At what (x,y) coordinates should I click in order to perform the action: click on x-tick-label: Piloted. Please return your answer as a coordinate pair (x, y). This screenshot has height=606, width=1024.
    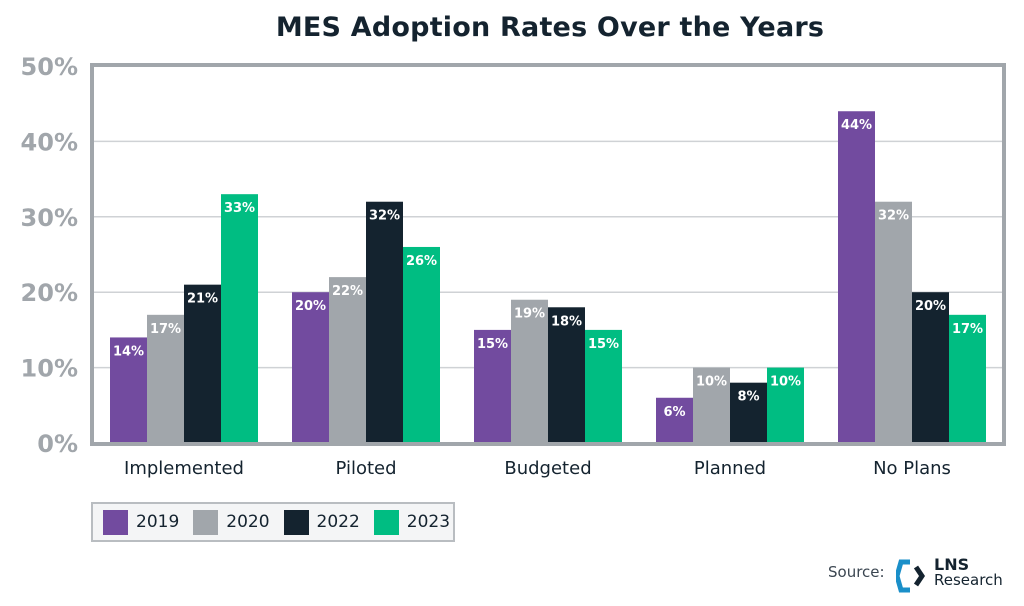
    Looking at the image, I should click on (365, 468).